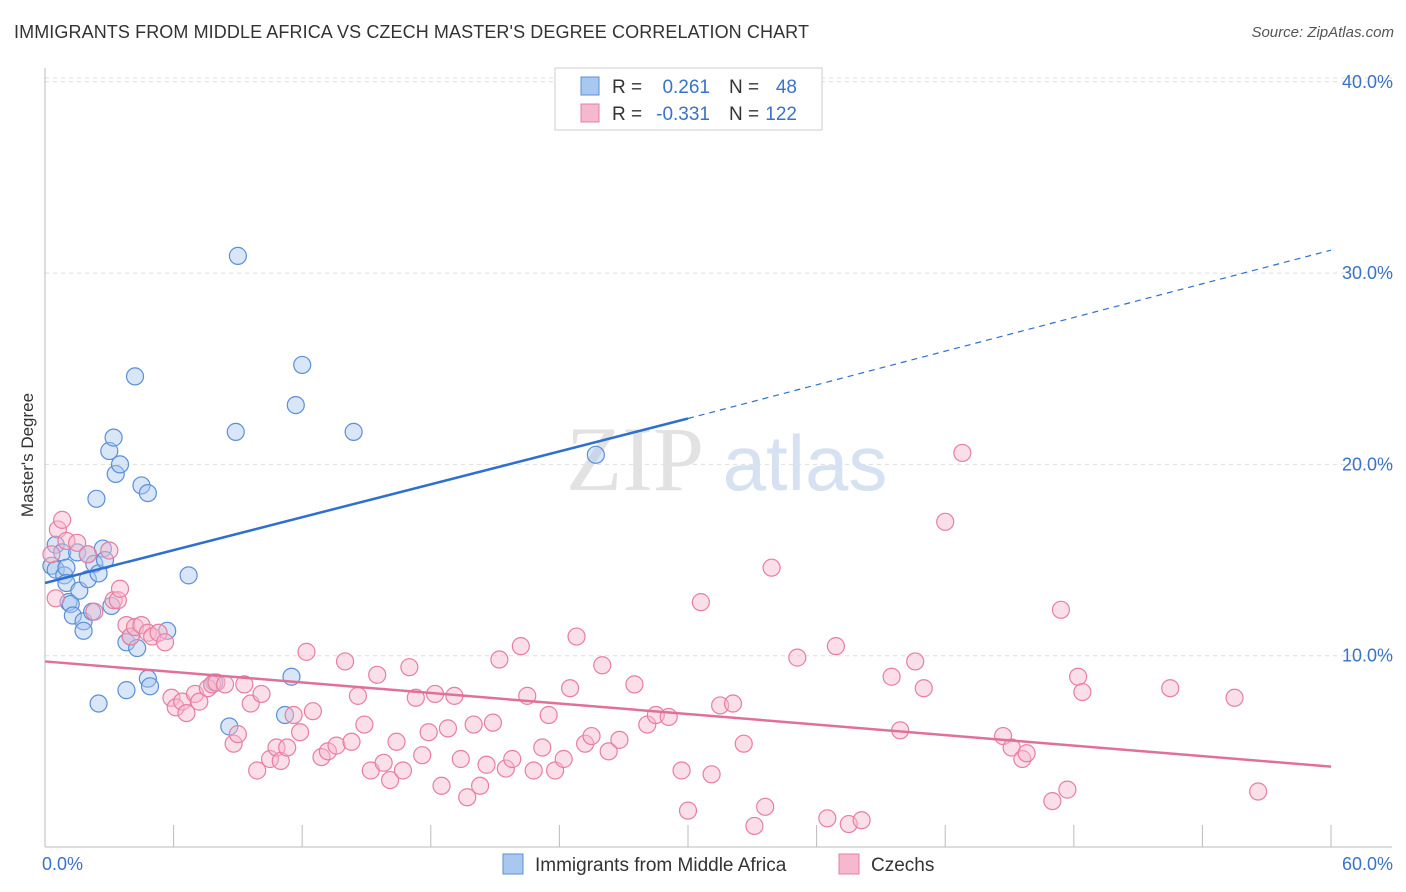 The image size is (1406, 892). Describe the element at coordinates (683, 114) in the screenshot. I see `stats-r-value-pink: -0.331` at that location.